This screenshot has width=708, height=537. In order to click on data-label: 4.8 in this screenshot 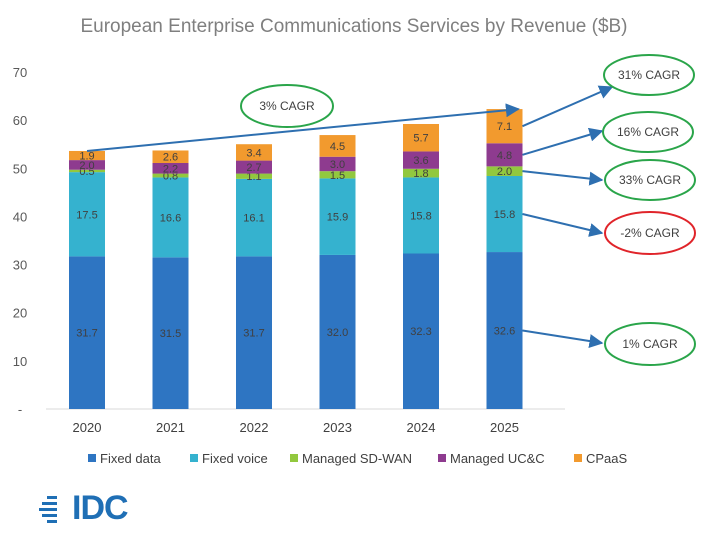, I will do `click(504, 156)`.